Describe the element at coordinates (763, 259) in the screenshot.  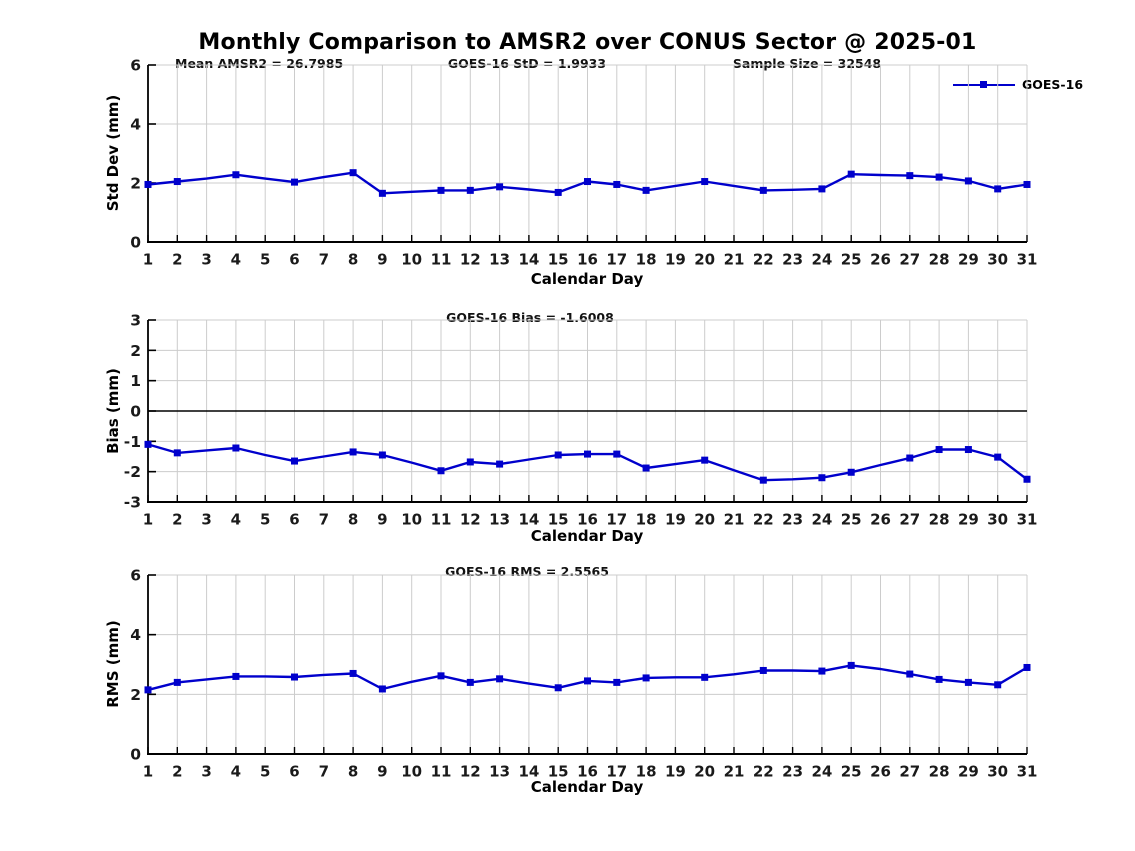
I see `x-tick-label: 22` at that location.